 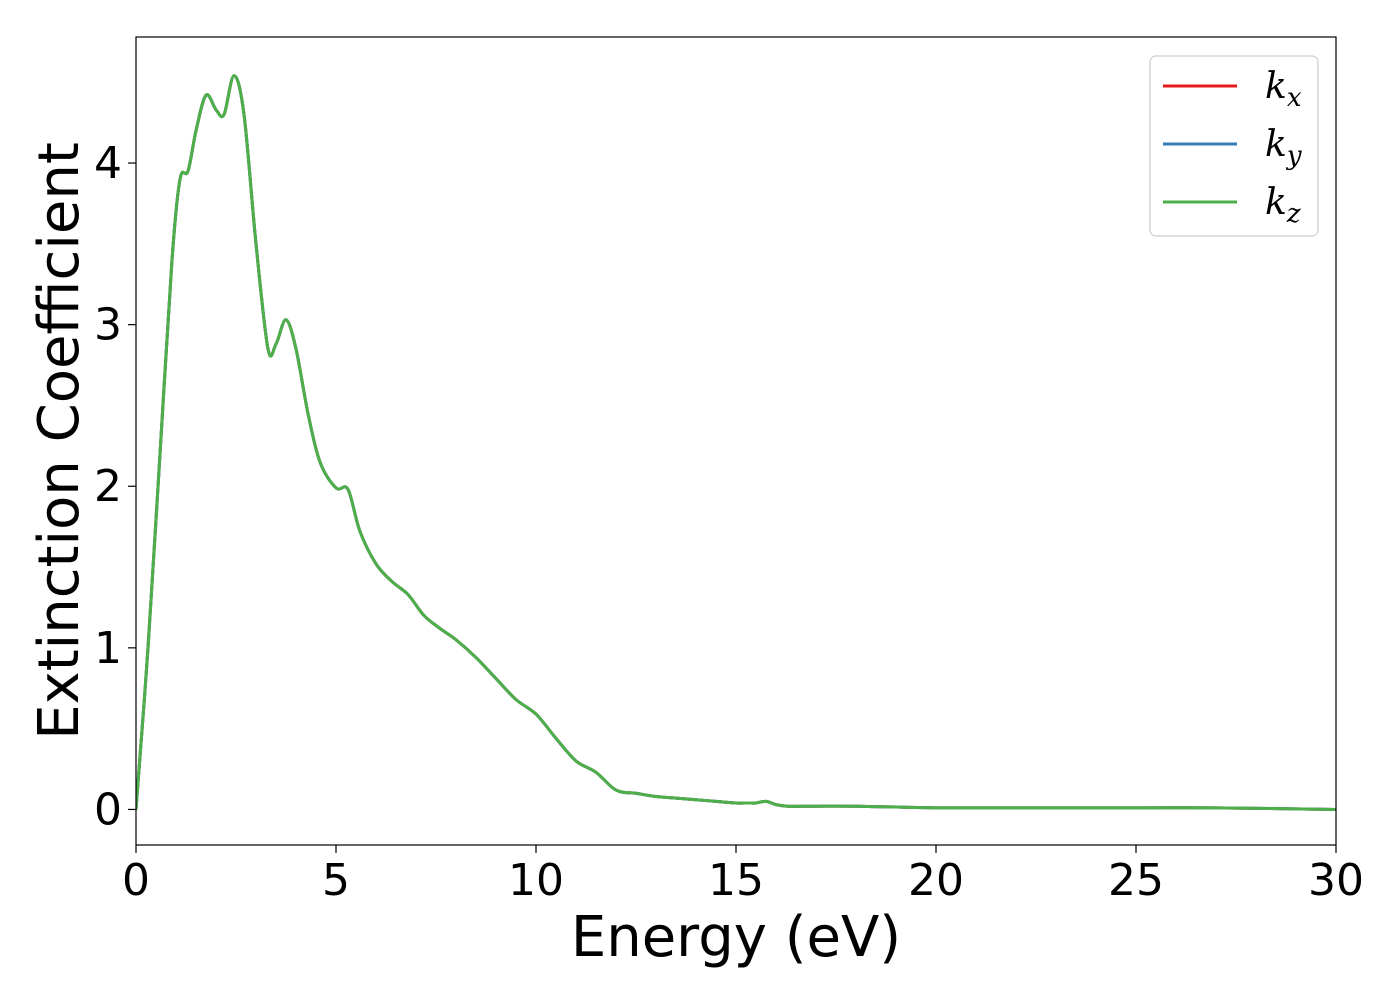 What do you see at coordinates (1293, 214) in the screenshot?
I see `legend-label-subscript: z` at bounding box center [1293, 214].